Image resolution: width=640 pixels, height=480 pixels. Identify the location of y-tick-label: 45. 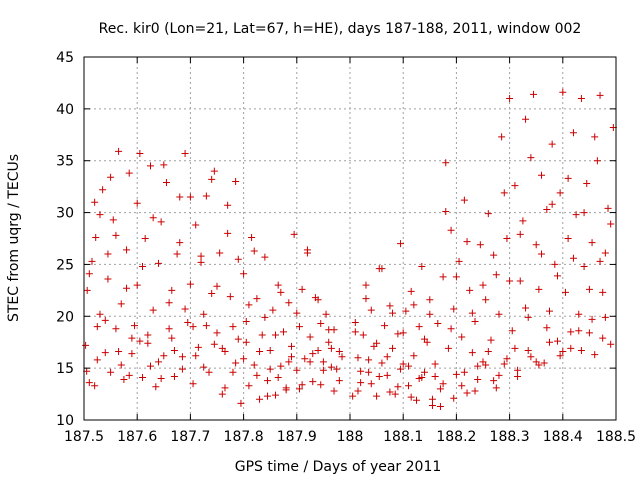
(65, 58).